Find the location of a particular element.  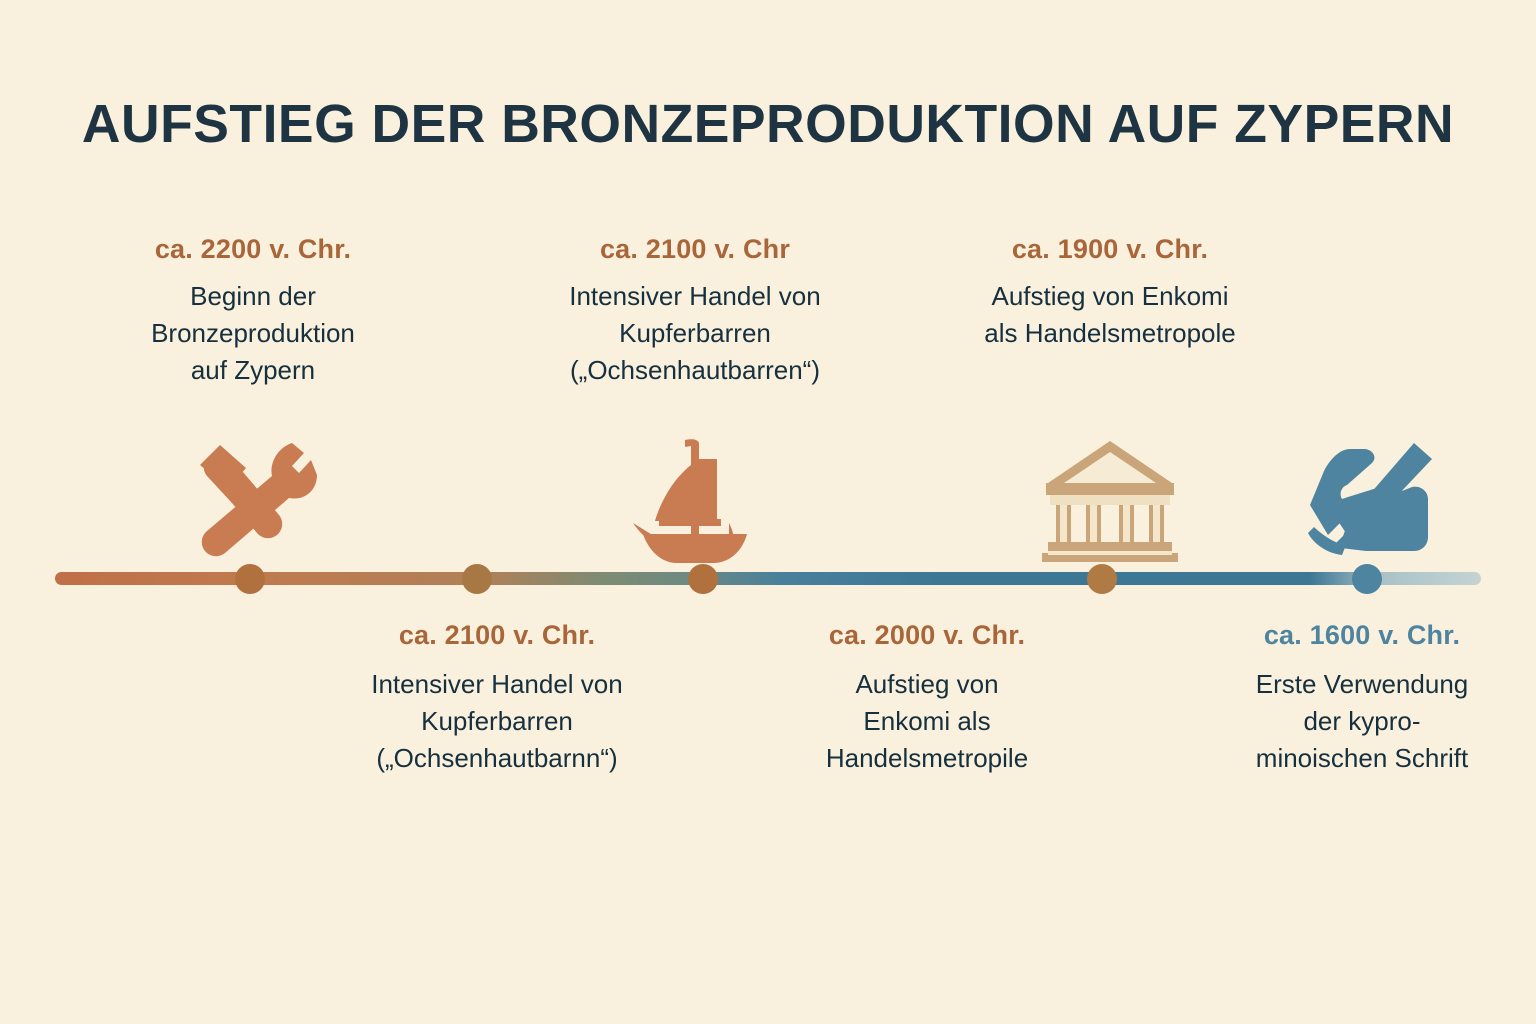

sailing-ship-icon is located at coordinates (695, 504).